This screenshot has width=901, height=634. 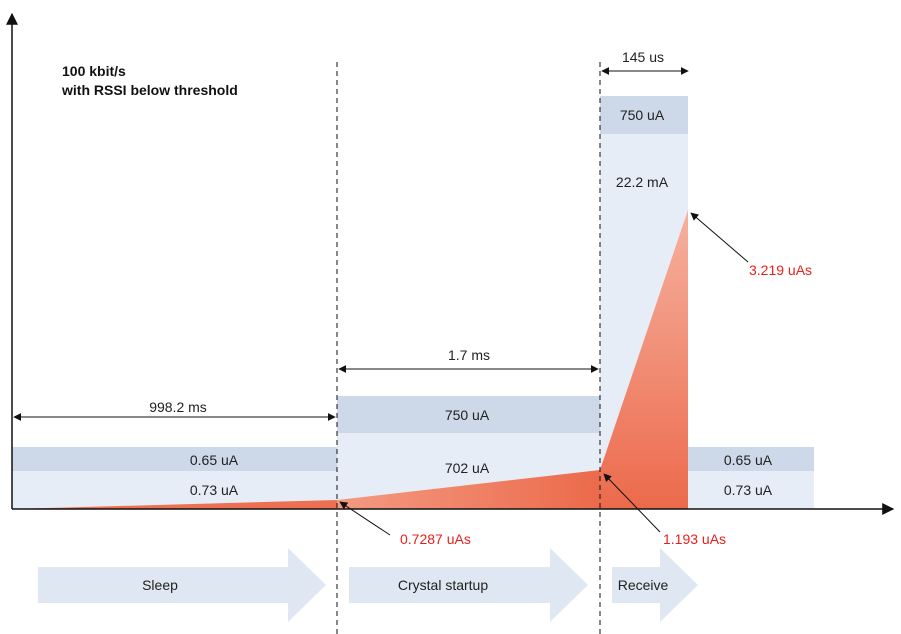 I want to click on current-label-sleep-bottom: 0.73 uA, so click(x=214, y=490).